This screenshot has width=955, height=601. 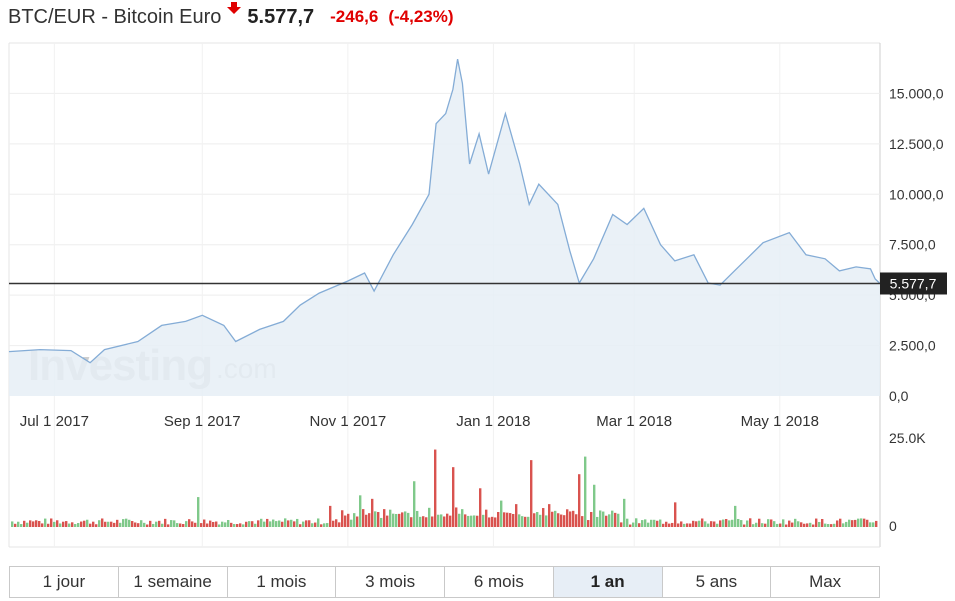 What do you see at coordinates (780, 421) in the screenshot?
I see `x-tick-label: May 1 2018` at bounding box center [780, 421].